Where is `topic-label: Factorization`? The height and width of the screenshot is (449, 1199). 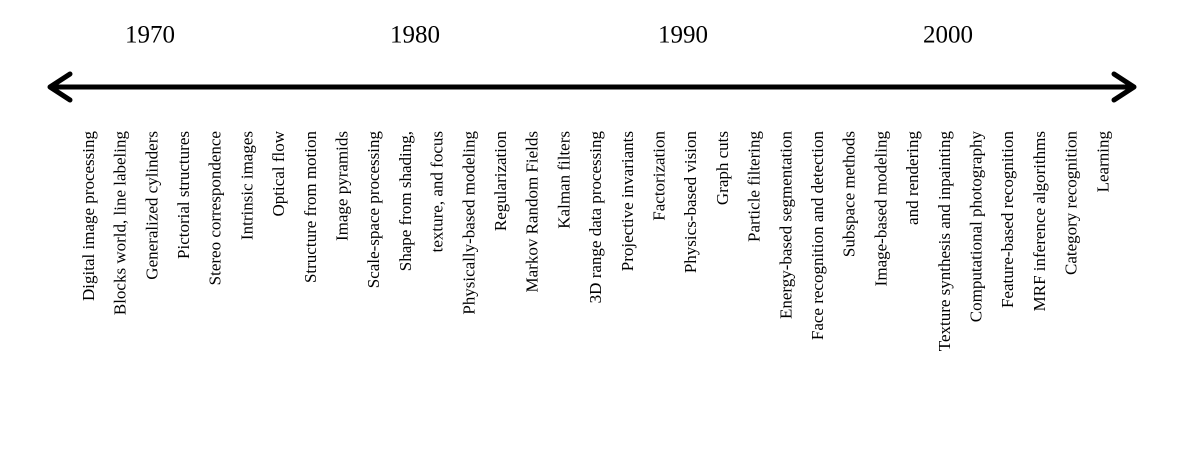 topic-label: Factorization is located at coordinates (659, 176).